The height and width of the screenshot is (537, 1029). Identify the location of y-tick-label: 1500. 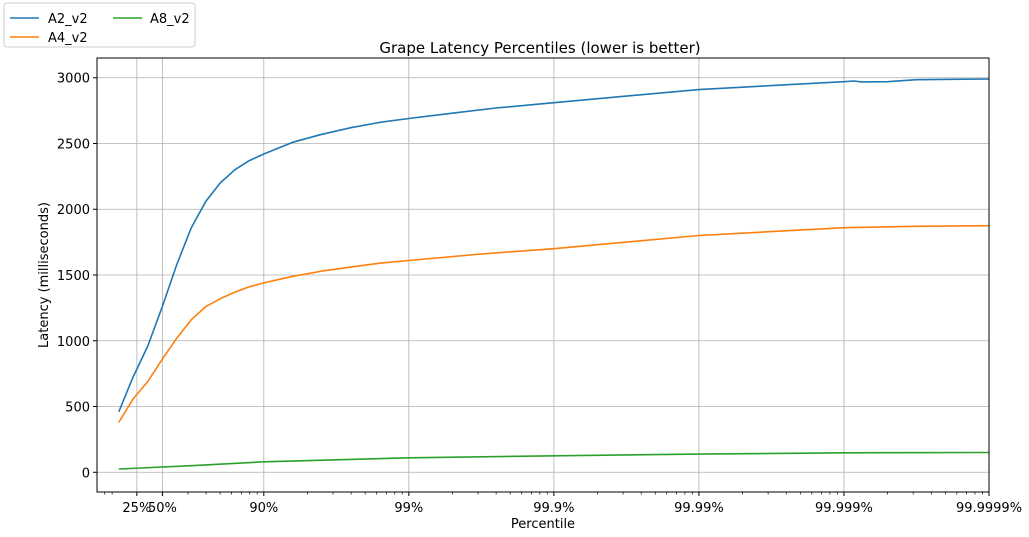
(73, 276).